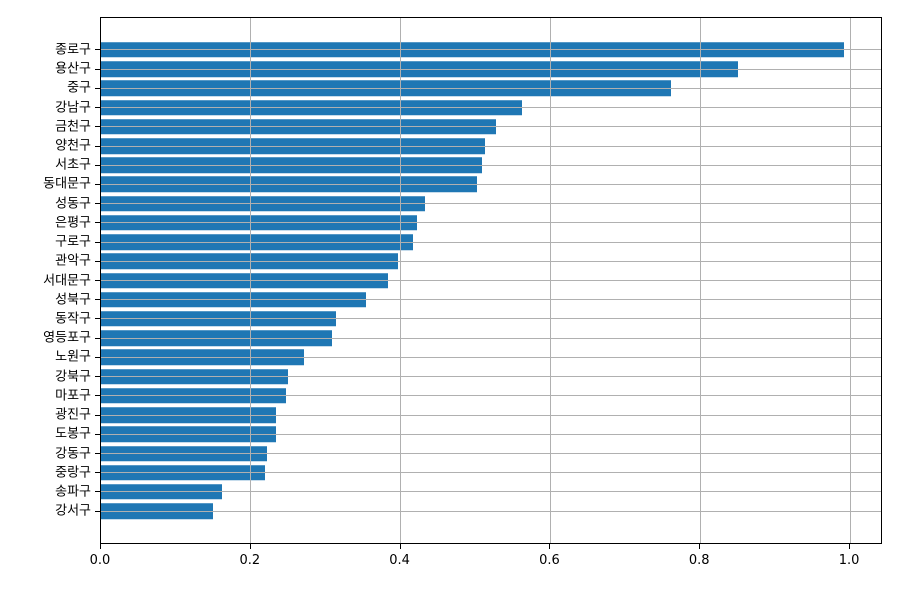 The width and height of the screenshot is (900, 600). I want to click on chart-row: 금천구, so click(468, 126).